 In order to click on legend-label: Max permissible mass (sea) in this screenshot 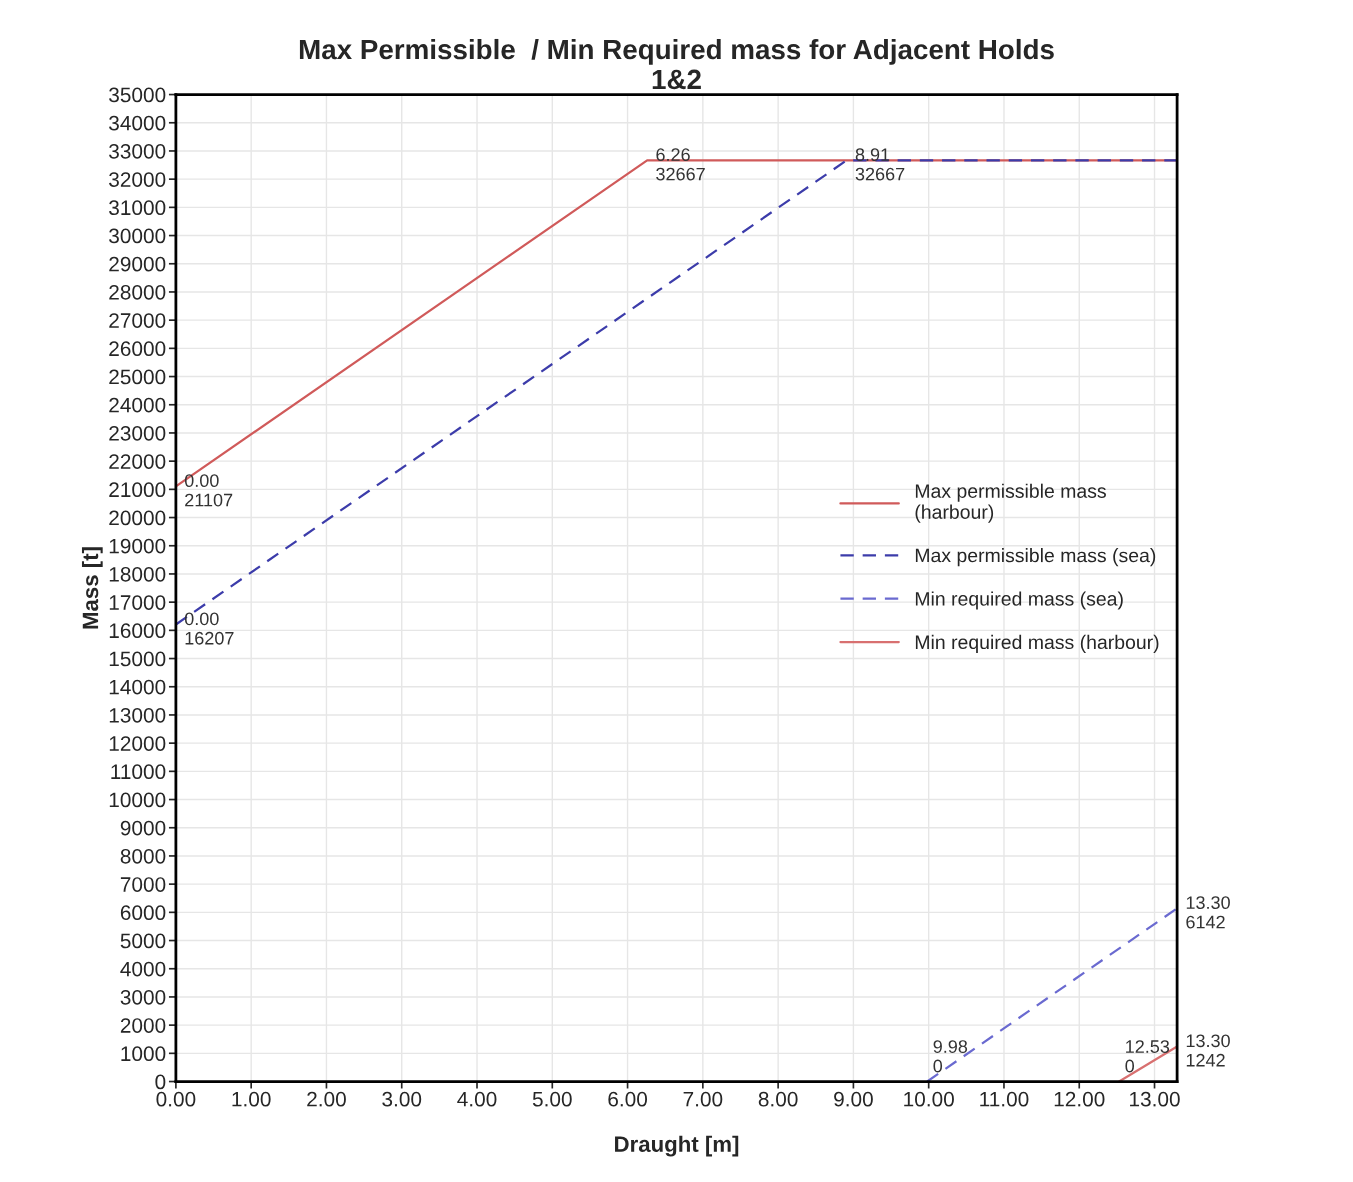, I will do `click(1035, 557)`.